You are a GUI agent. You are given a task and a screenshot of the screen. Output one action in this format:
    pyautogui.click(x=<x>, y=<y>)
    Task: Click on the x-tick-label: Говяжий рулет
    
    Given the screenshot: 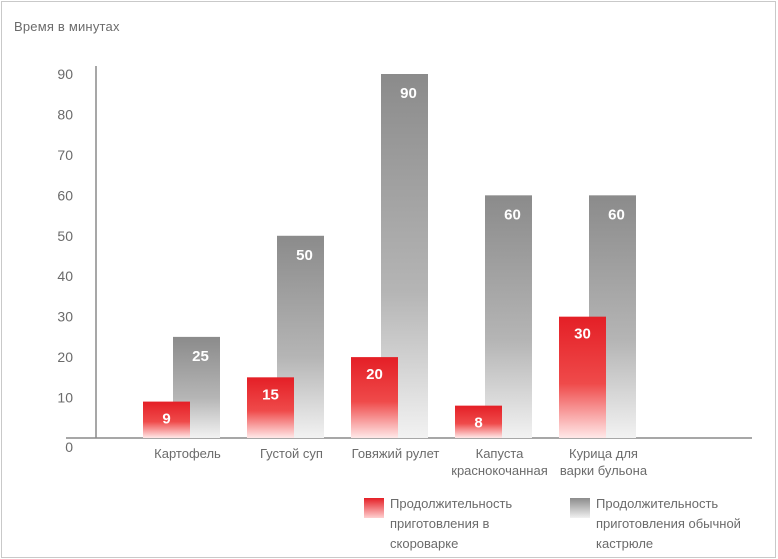 What is the action you would take?
    pyautogui.click(x=396, y=453)
    